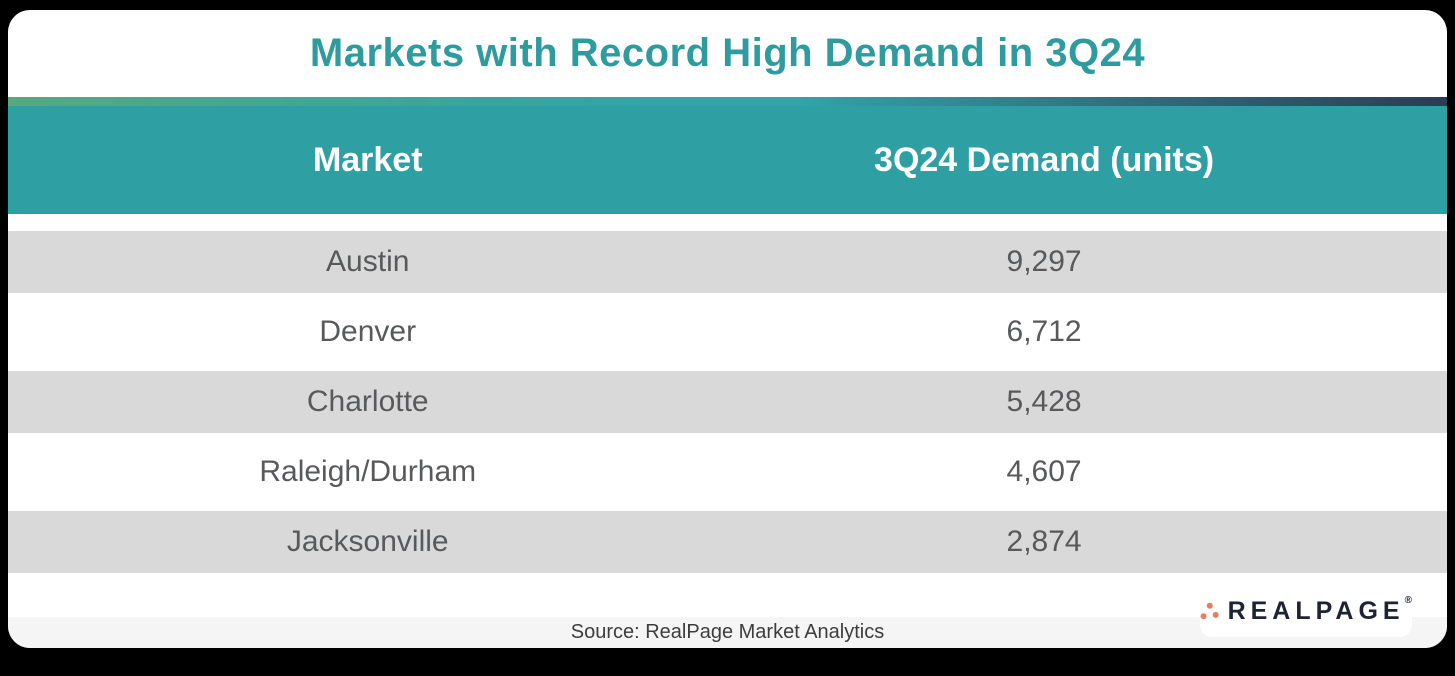 The height and width of the screenshot is (676, 1455). What do you see at coordinates (1044, 261) in the screenshot?
I see `demand-cell: 9,297` at bounding box center [1044, 261].